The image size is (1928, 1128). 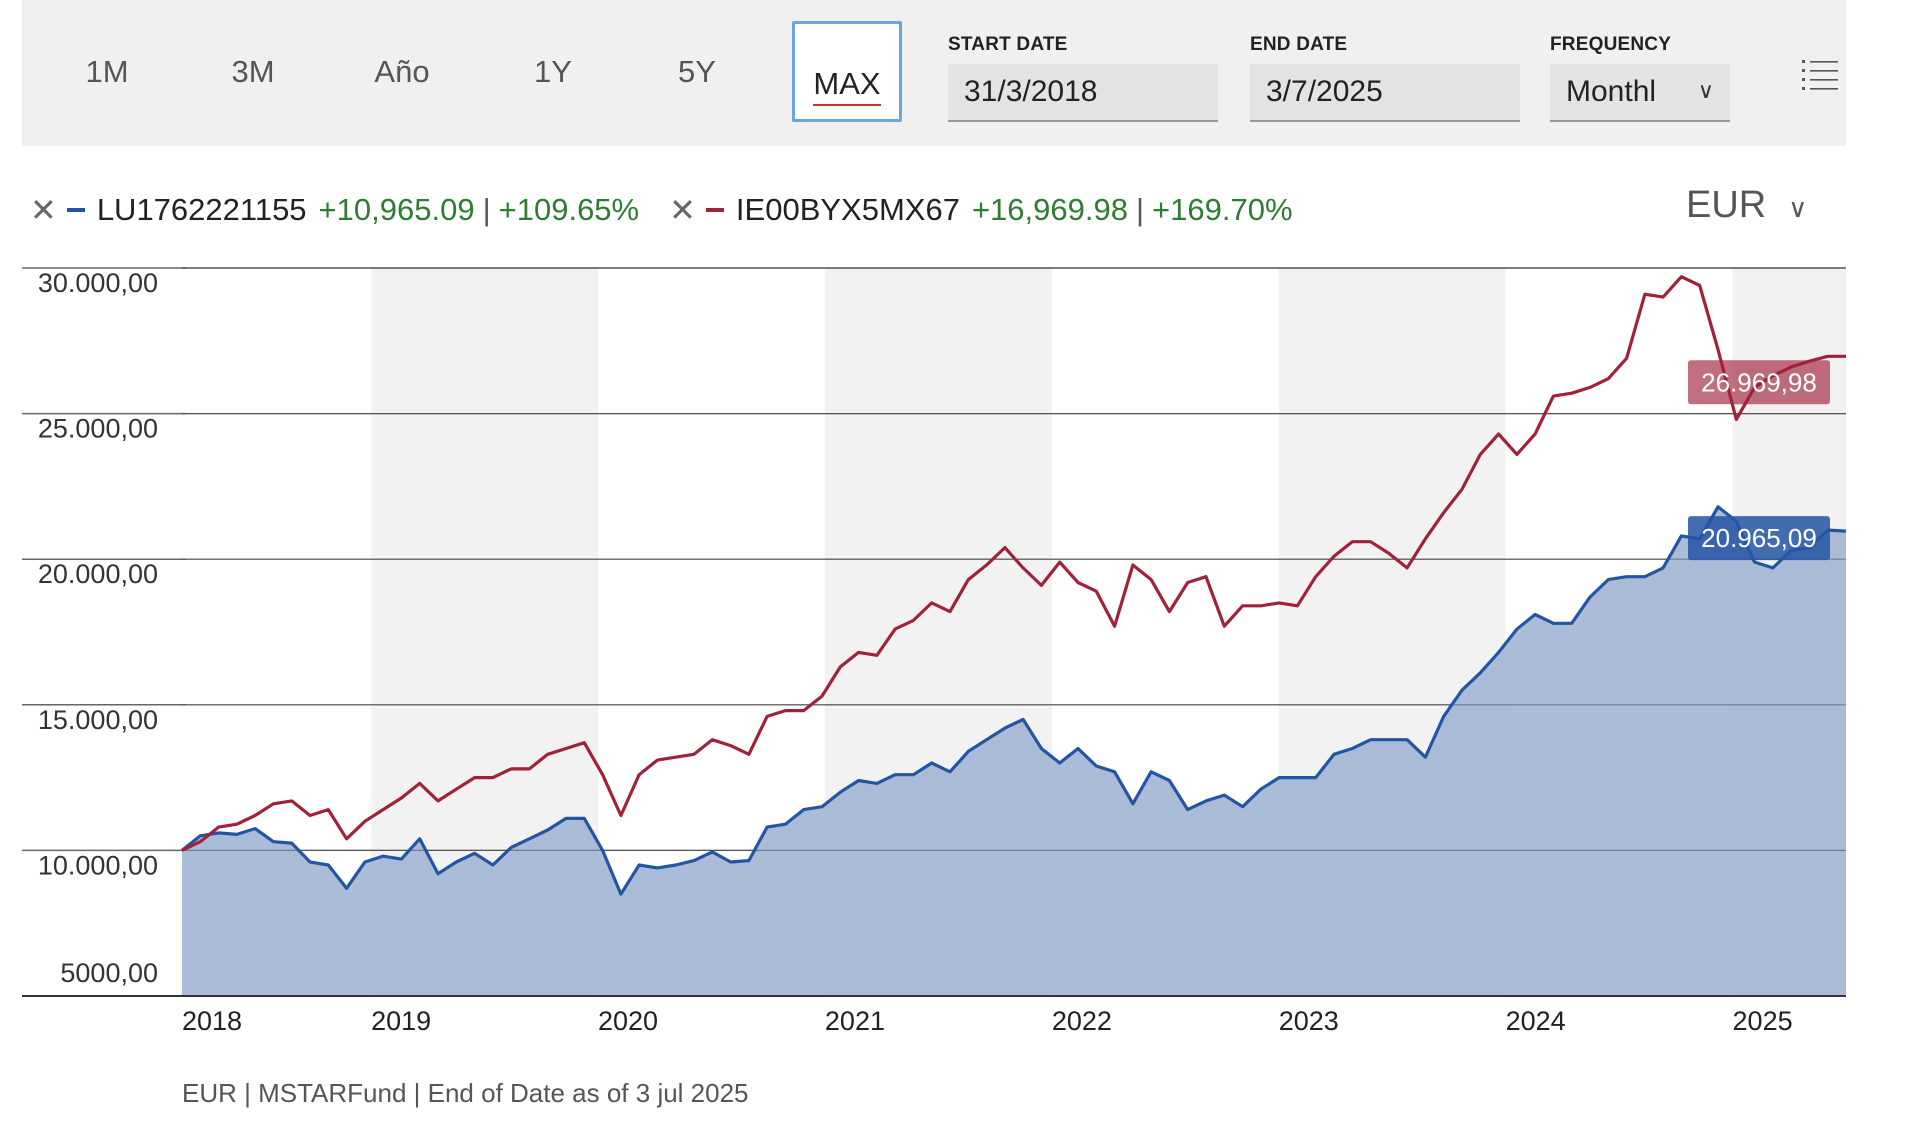 What do you see at coordinates (1083, 93) in the screenshot?
I see `start-date-input` at bounding box center [1083, 93].